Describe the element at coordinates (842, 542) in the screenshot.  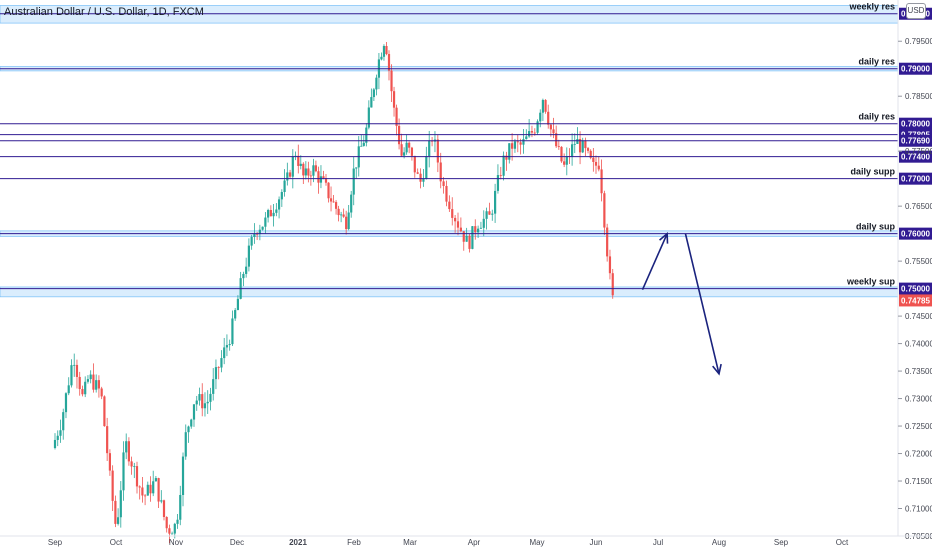
I see `time-tick-label: Oct` at that location.